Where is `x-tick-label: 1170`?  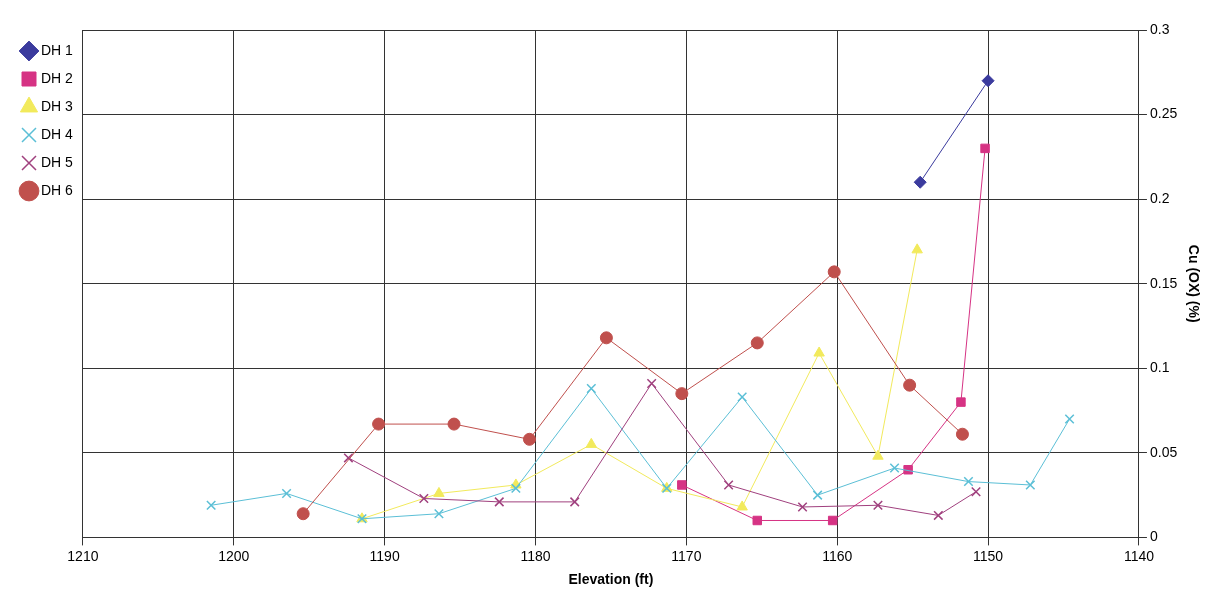
x-tick-label: 1170 is located at coordinates (686, 555).